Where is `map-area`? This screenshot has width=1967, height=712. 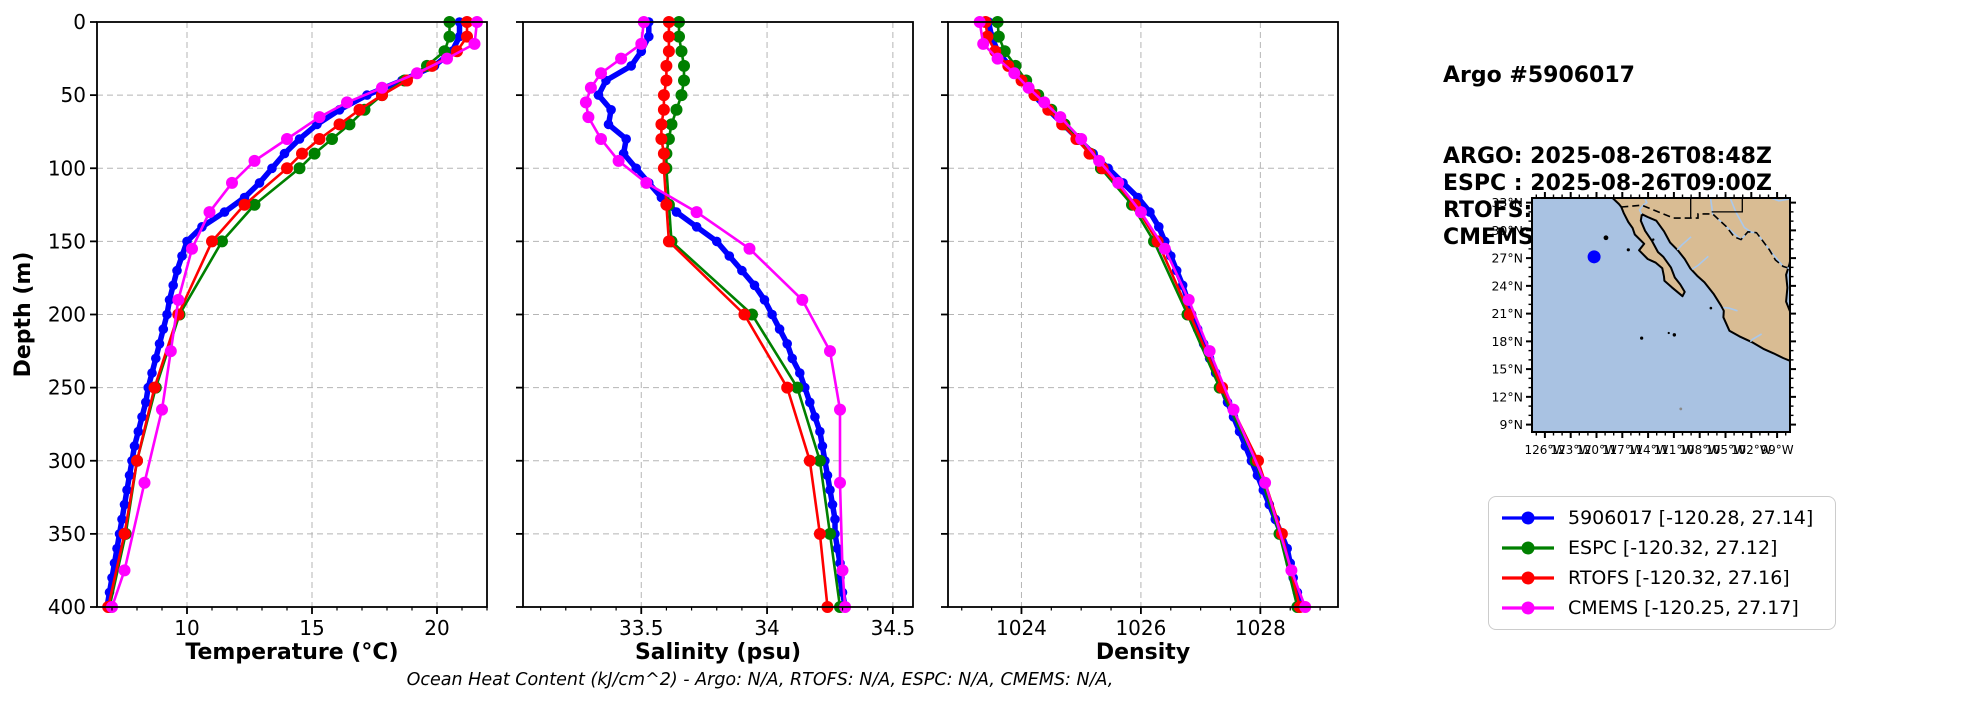 map-area is located at coordinates (1661, 315).